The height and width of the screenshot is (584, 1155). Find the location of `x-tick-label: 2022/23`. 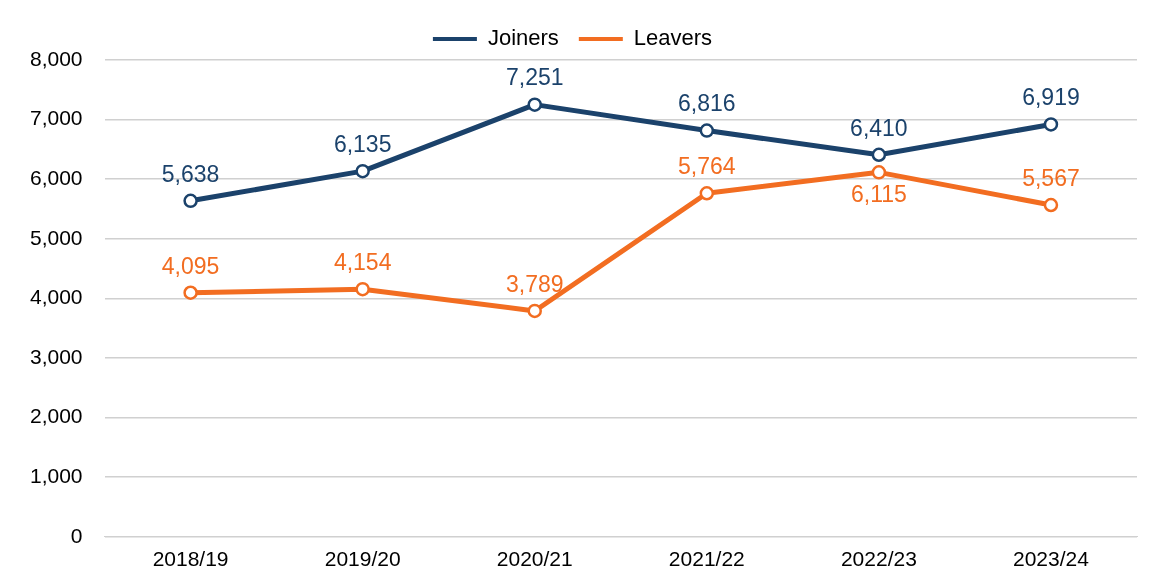

x-tick-label: 2022/23 is located at coordinates (878, 559).